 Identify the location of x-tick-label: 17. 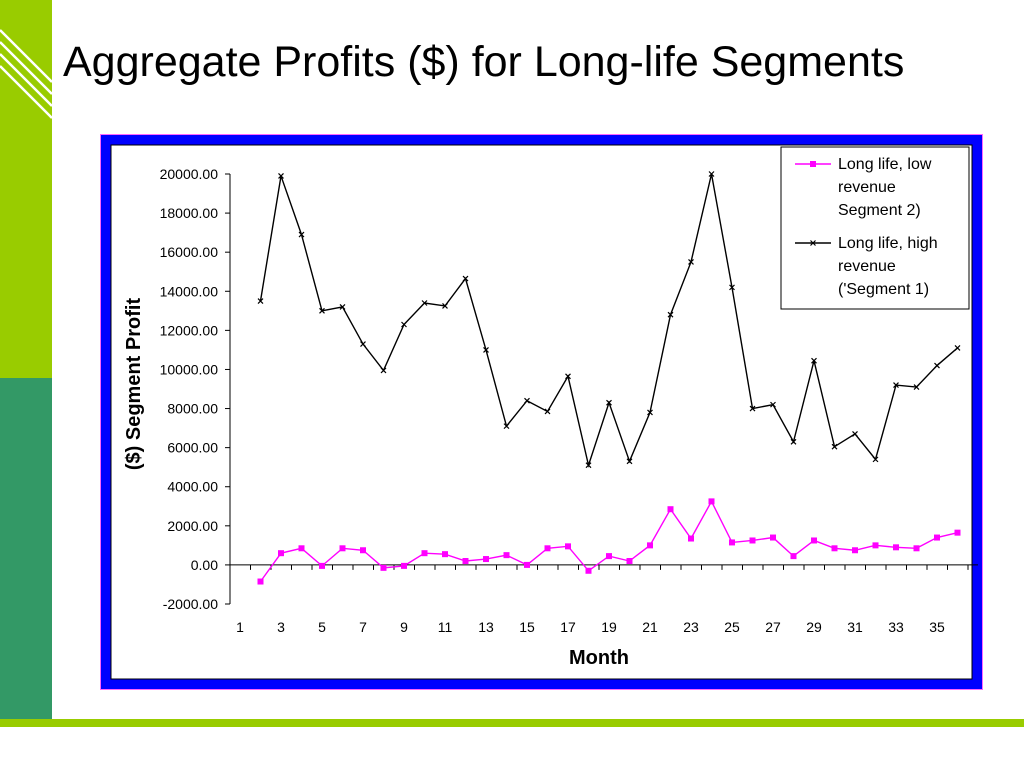
(568, 627).